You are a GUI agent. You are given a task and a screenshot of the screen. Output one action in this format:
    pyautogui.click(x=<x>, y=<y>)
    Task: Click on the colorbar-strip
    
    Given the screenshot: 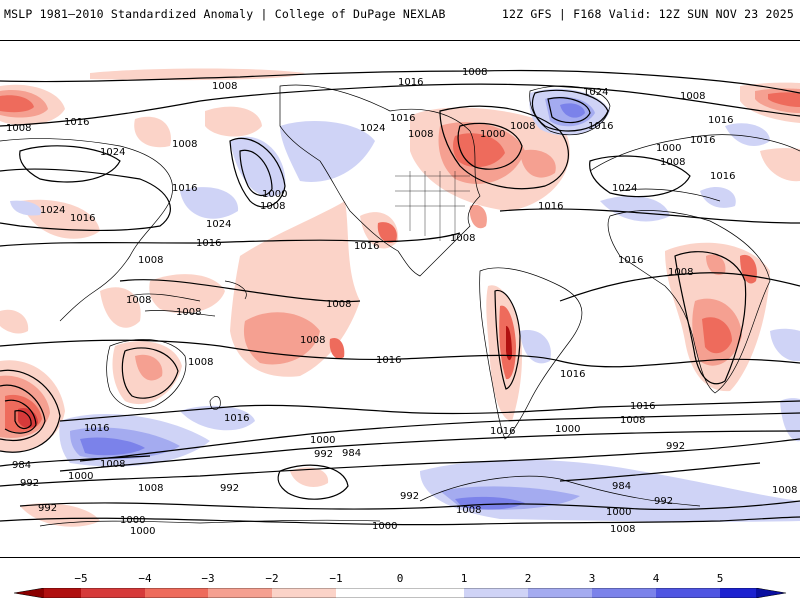 What is the action you would take?
    pyautogui.click(x=400, y=593)
    